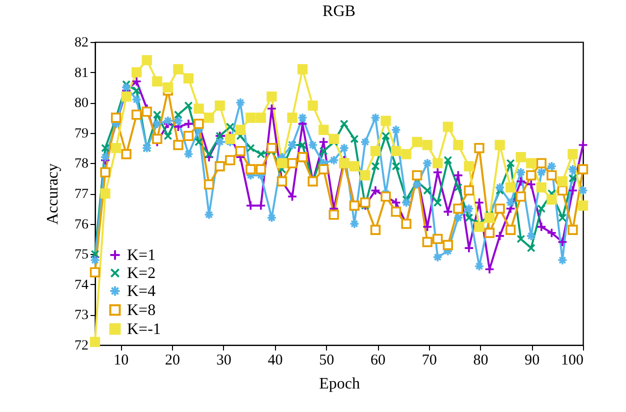 The width and height of the screenshot is (626, 412). What do you see at coordinates (141, 255) in the screenshot?
I see `legend-label: K=1` at bounding box center [141, 255].